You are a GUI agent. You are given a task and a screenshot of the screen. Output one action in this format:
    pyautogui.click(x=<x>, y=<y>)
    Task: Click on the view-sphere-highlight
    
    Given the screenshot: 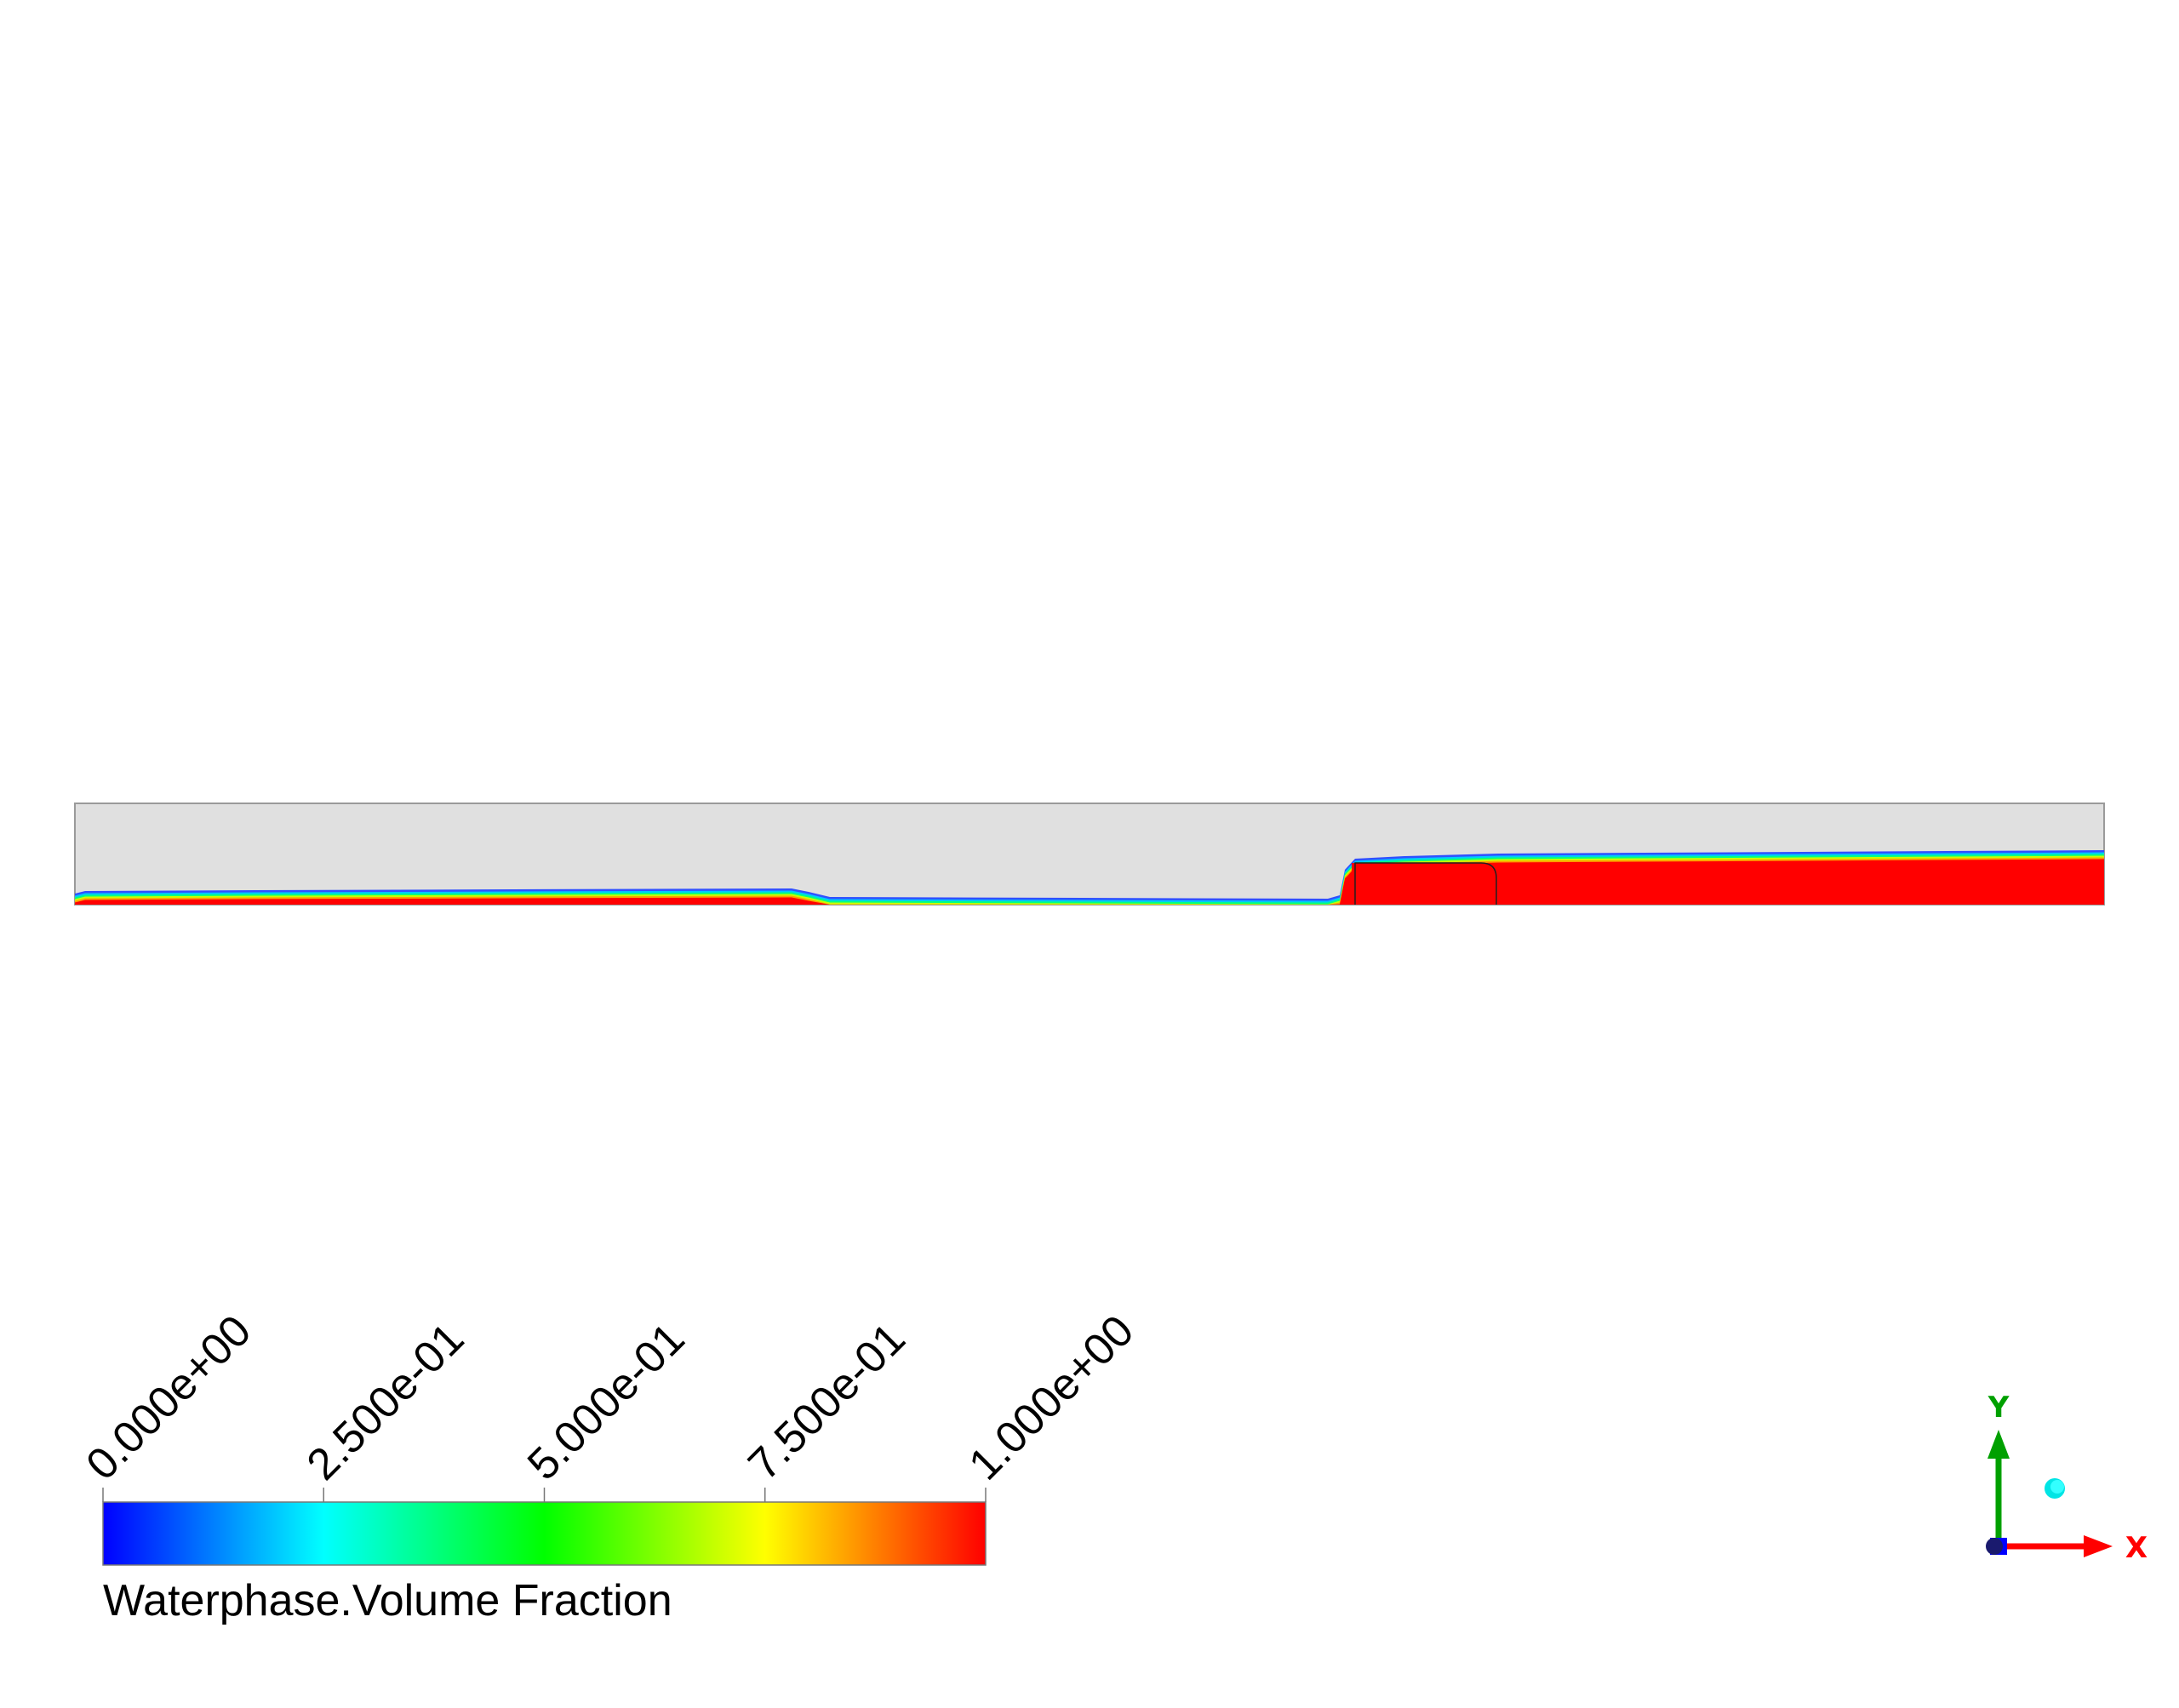 What is the action you would take?
    pyautogui.click(x=2057, y=1487)
    